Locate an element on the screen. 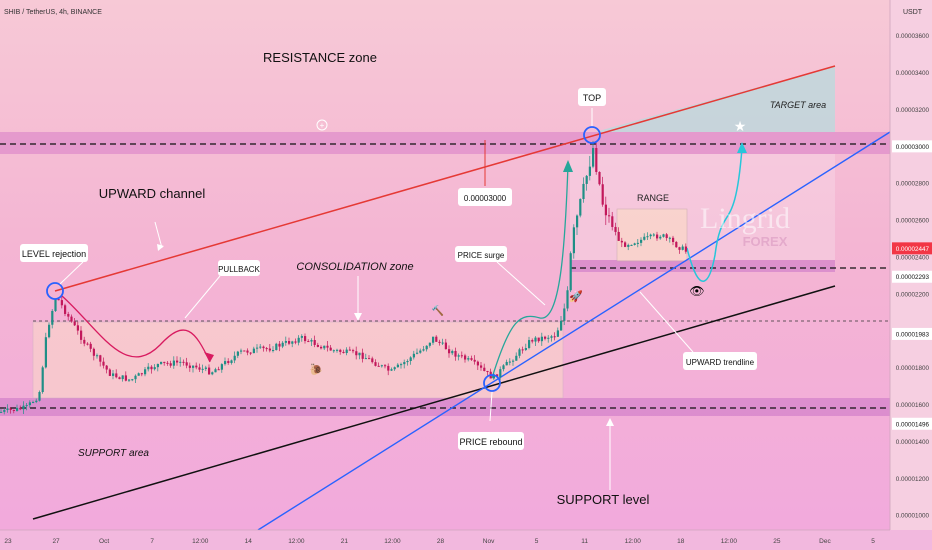 The image size is (932, 550). eye-icon: 👁 is located at coordinates (696, 291).